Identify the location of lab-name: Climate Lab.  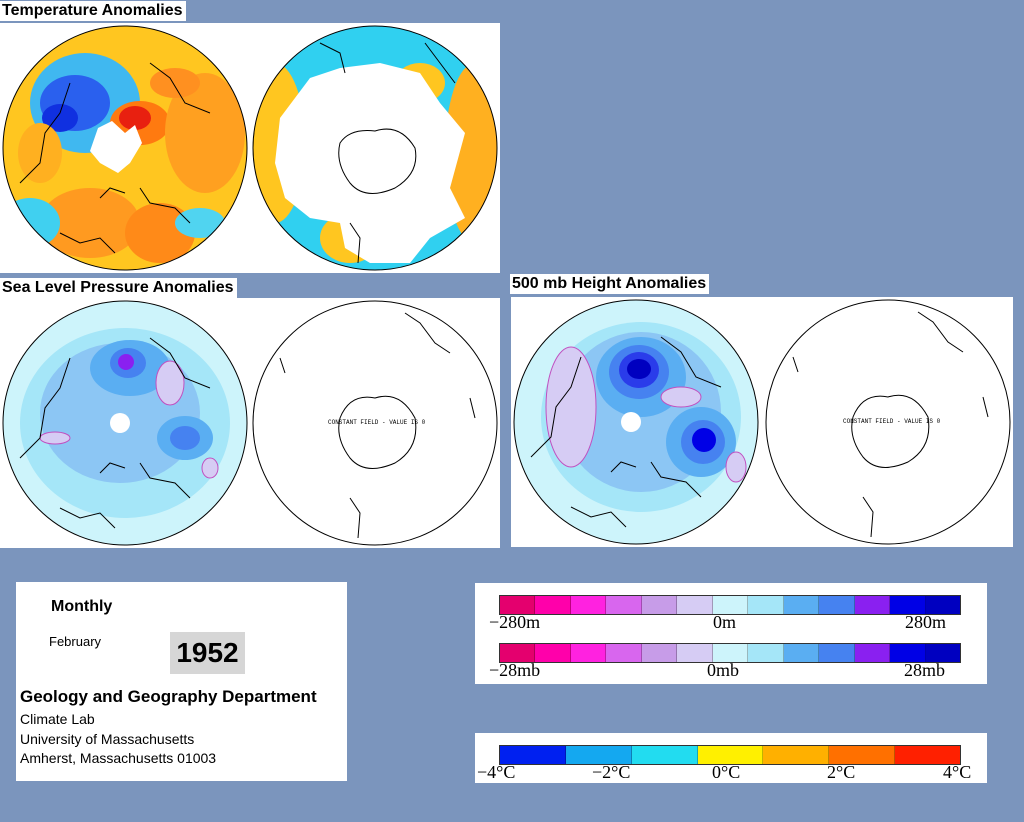
(57, 719).